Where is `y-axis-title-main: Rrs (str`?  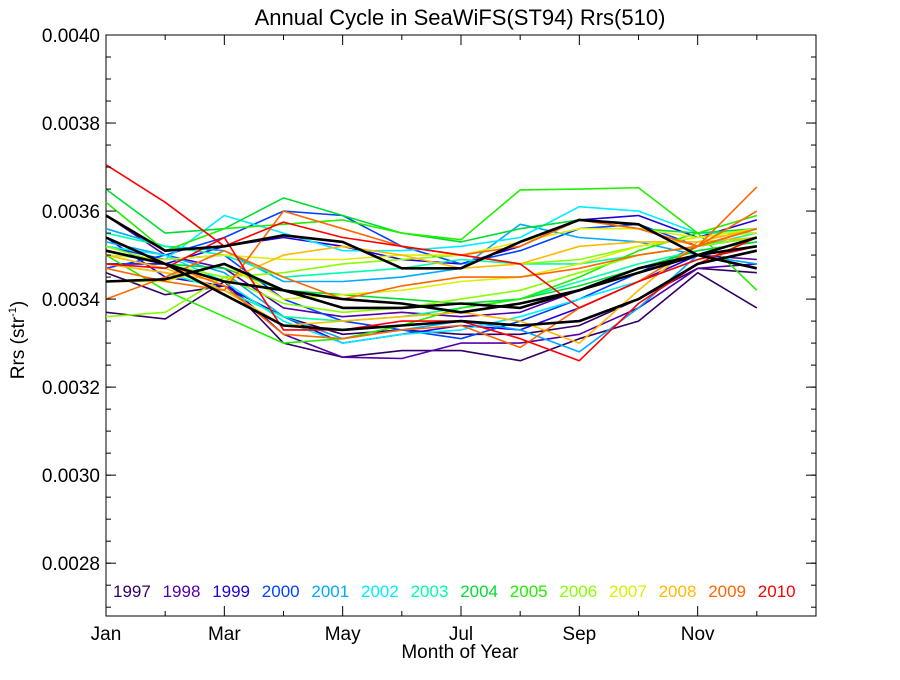
y-axis-title-main: Rrs (str is located at coordinates (18, 347).